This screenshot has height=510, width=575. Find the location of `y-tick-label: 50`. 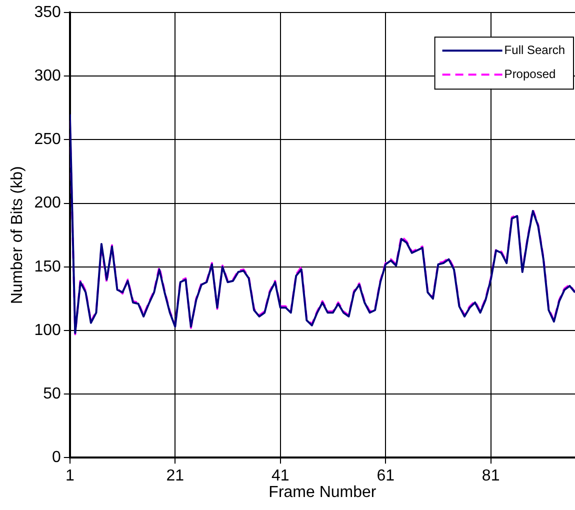

y-tick-label: 50 is located at coordinates (52, 393).